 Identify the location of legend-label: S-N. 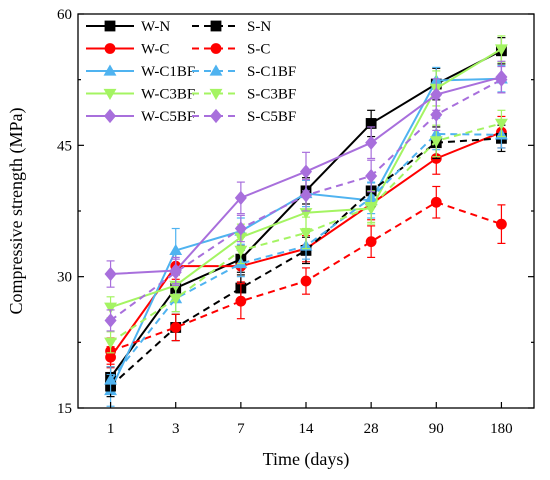
(259, 27).